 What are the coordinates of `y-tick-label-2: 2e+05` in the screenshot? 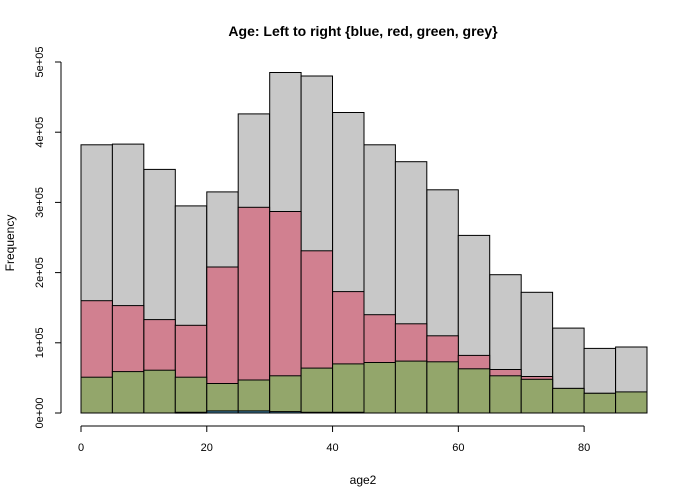 It's located at (40, 272).